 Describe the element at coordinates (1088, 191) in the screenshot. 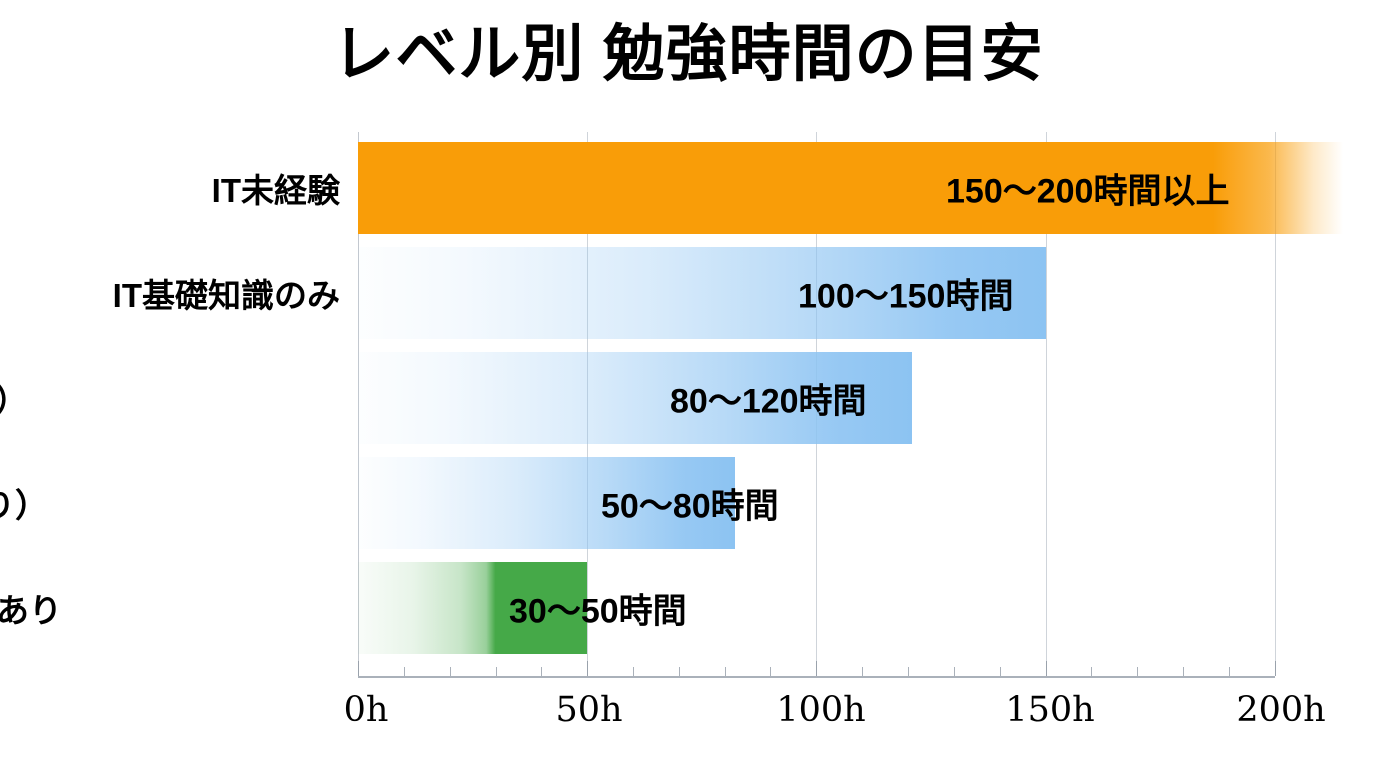

I see `value-label-1: 150〜200時間以上` at that location.